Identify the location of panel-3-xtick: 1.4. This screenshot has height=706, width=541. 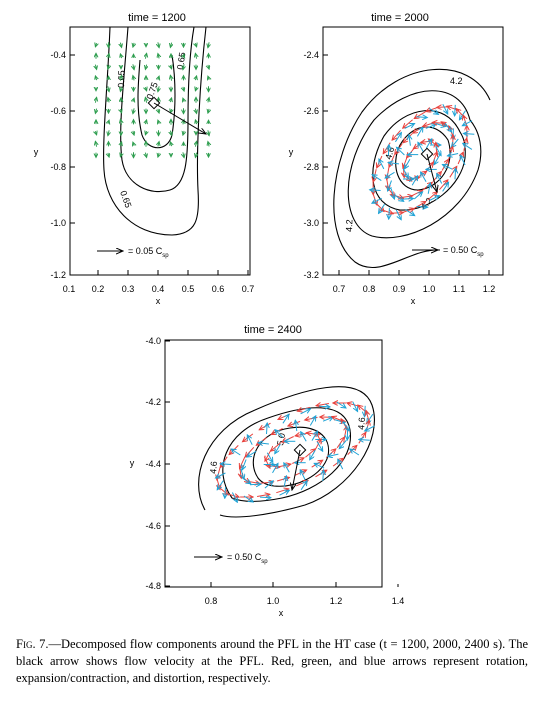
(398, 601).